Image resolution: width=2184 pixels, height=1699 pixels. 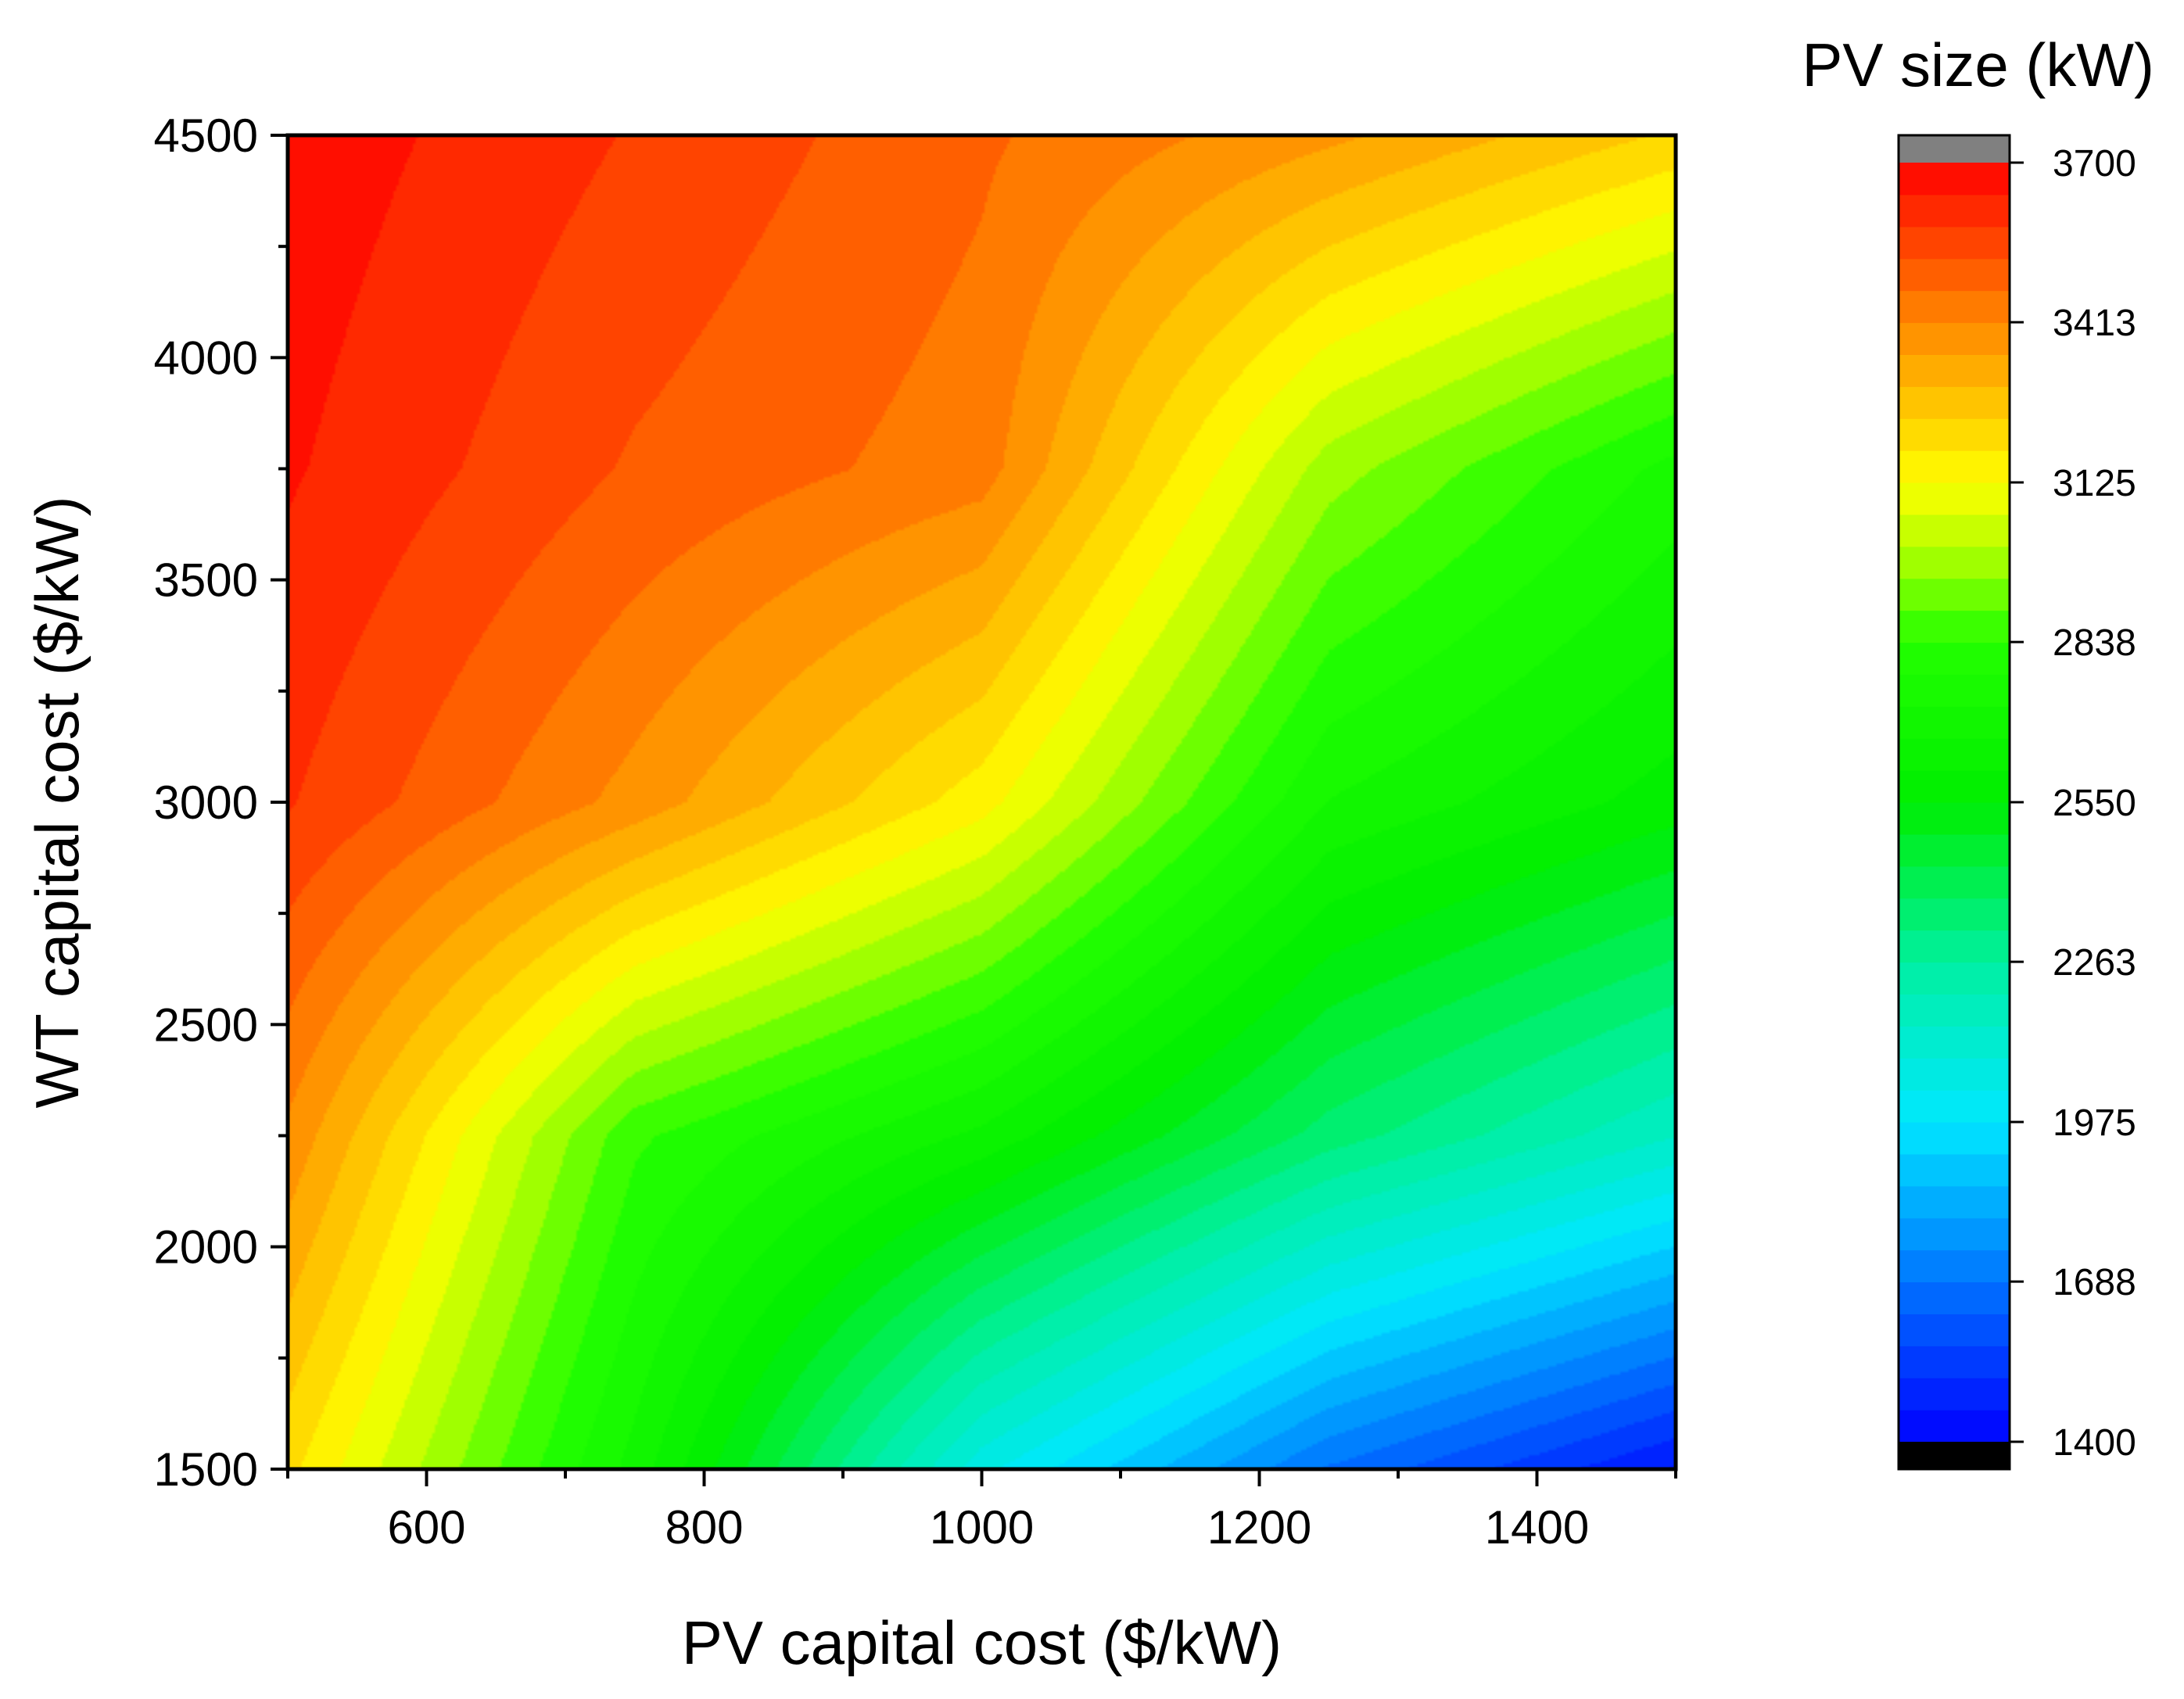 What do you see at coordinates (57, 802) in the screenshot?
I see `y-axis-title: WT capital cost ($/kW)` at bounding box center [57, 802].